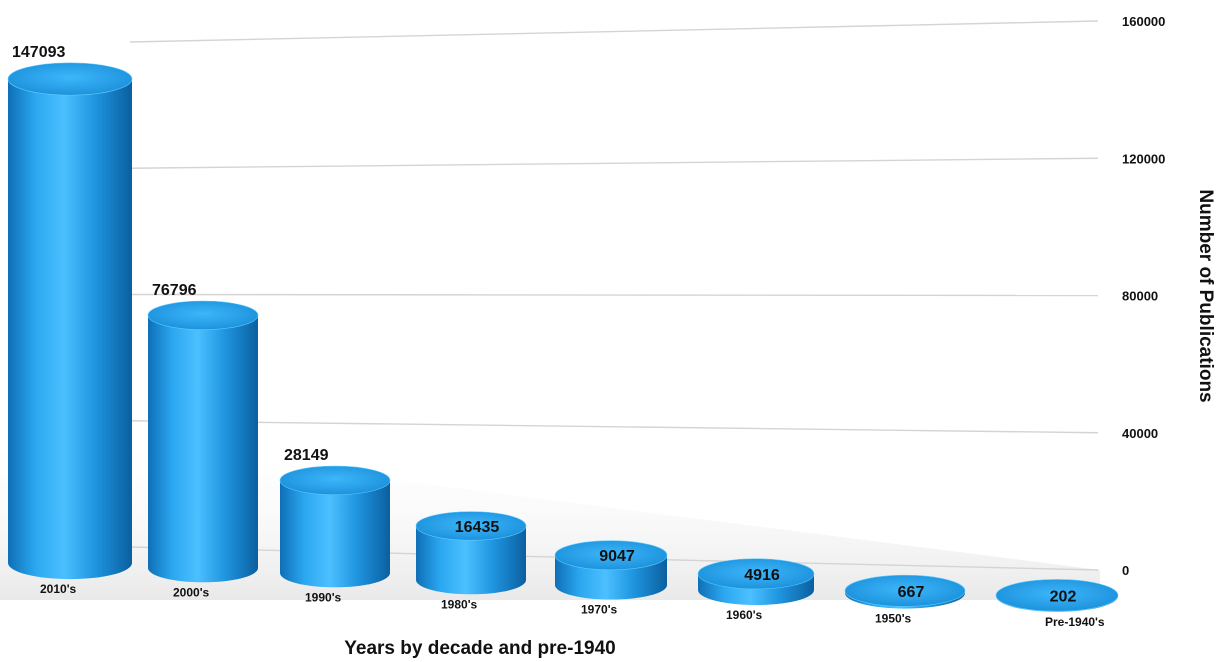 The width and height of the screenshot is (1218, 662). What do you see at coordinates (617, 556) in the screenshot?
I see `data-label: 9047` at bounding box center [617, 556].